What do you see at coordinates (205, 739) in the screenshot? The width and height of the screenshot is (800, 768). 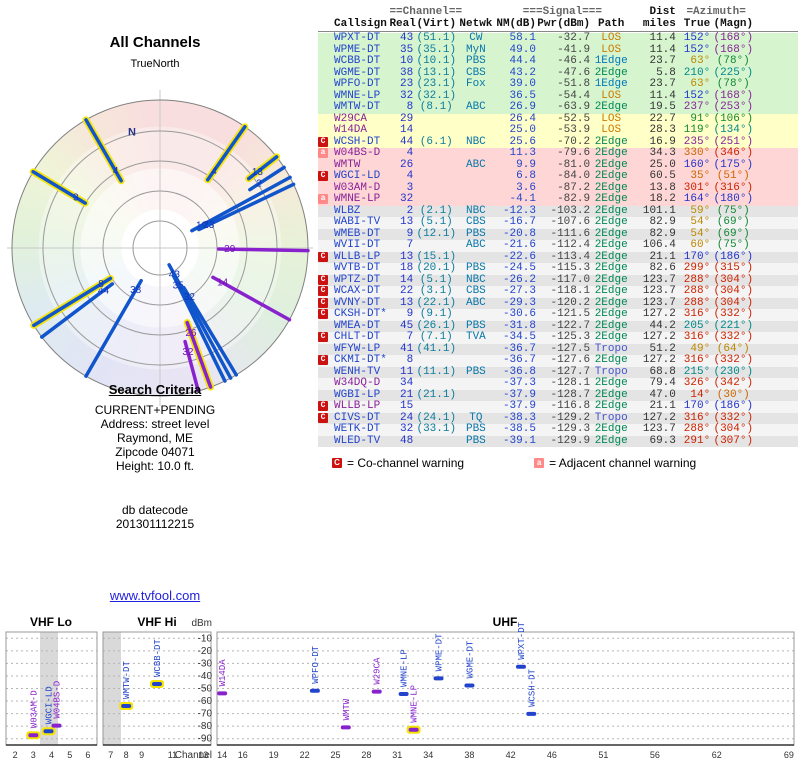 I see `svg-text: -90` at bounding box center [205, 739].